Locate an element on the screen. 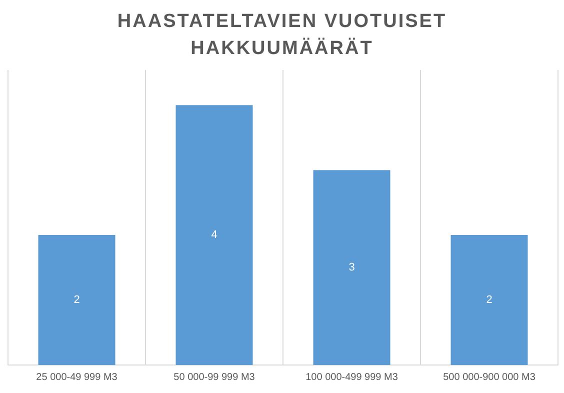 Image resolution: width=564 pixels, height=393 pixels. data-label: 4 is located at coordinates (214, 235).